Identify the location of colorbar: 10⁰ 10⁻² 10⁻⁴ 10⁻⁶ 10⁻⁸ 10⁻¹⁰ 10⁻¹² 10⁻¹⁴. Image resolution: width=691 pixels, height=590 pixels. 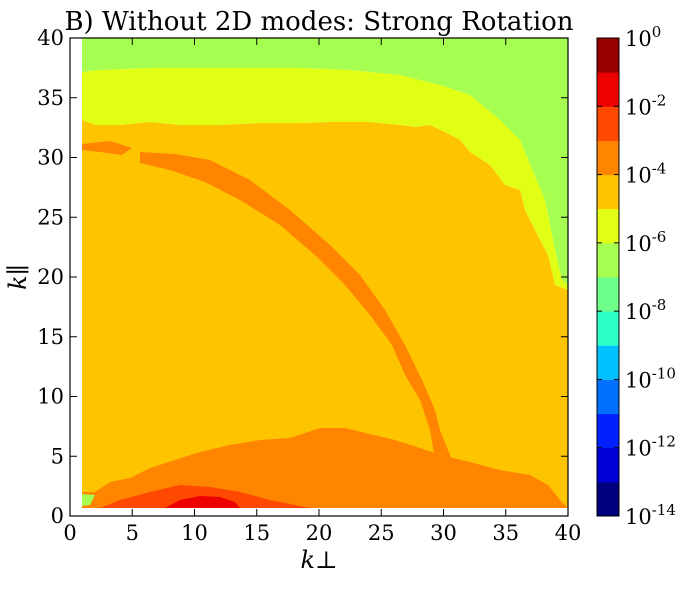
(636, 276).